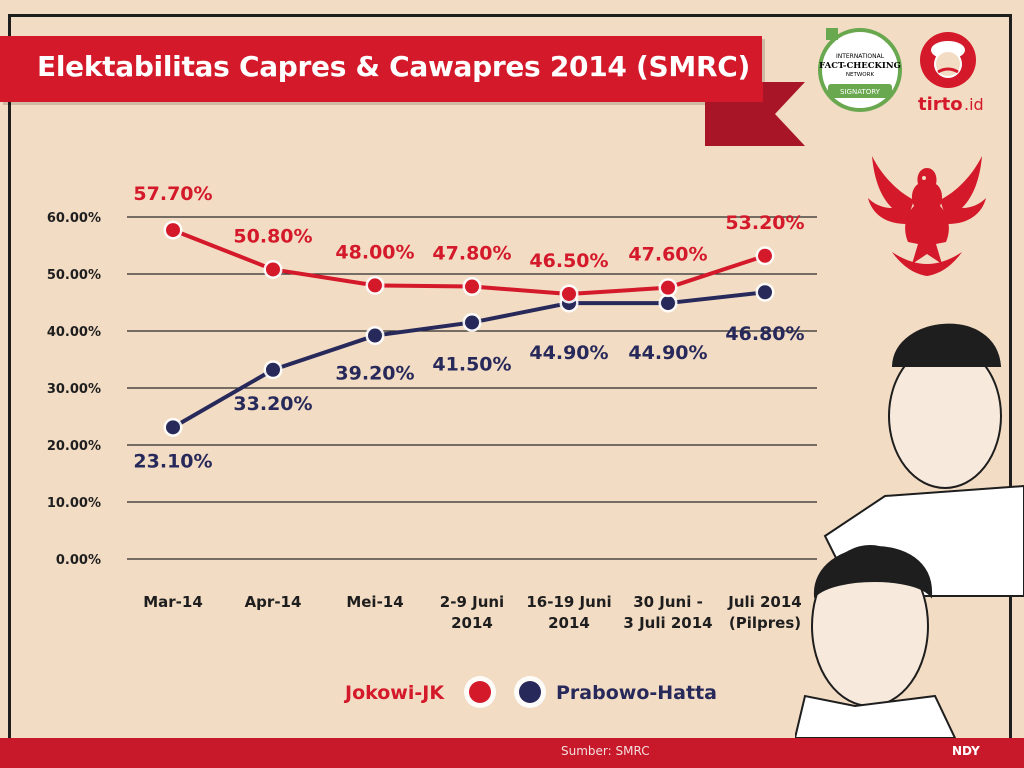  What do you see at coordinates (172, 194) in the screenshot?
I see `data-label: 57.70%` at bounding box center [172, 194].